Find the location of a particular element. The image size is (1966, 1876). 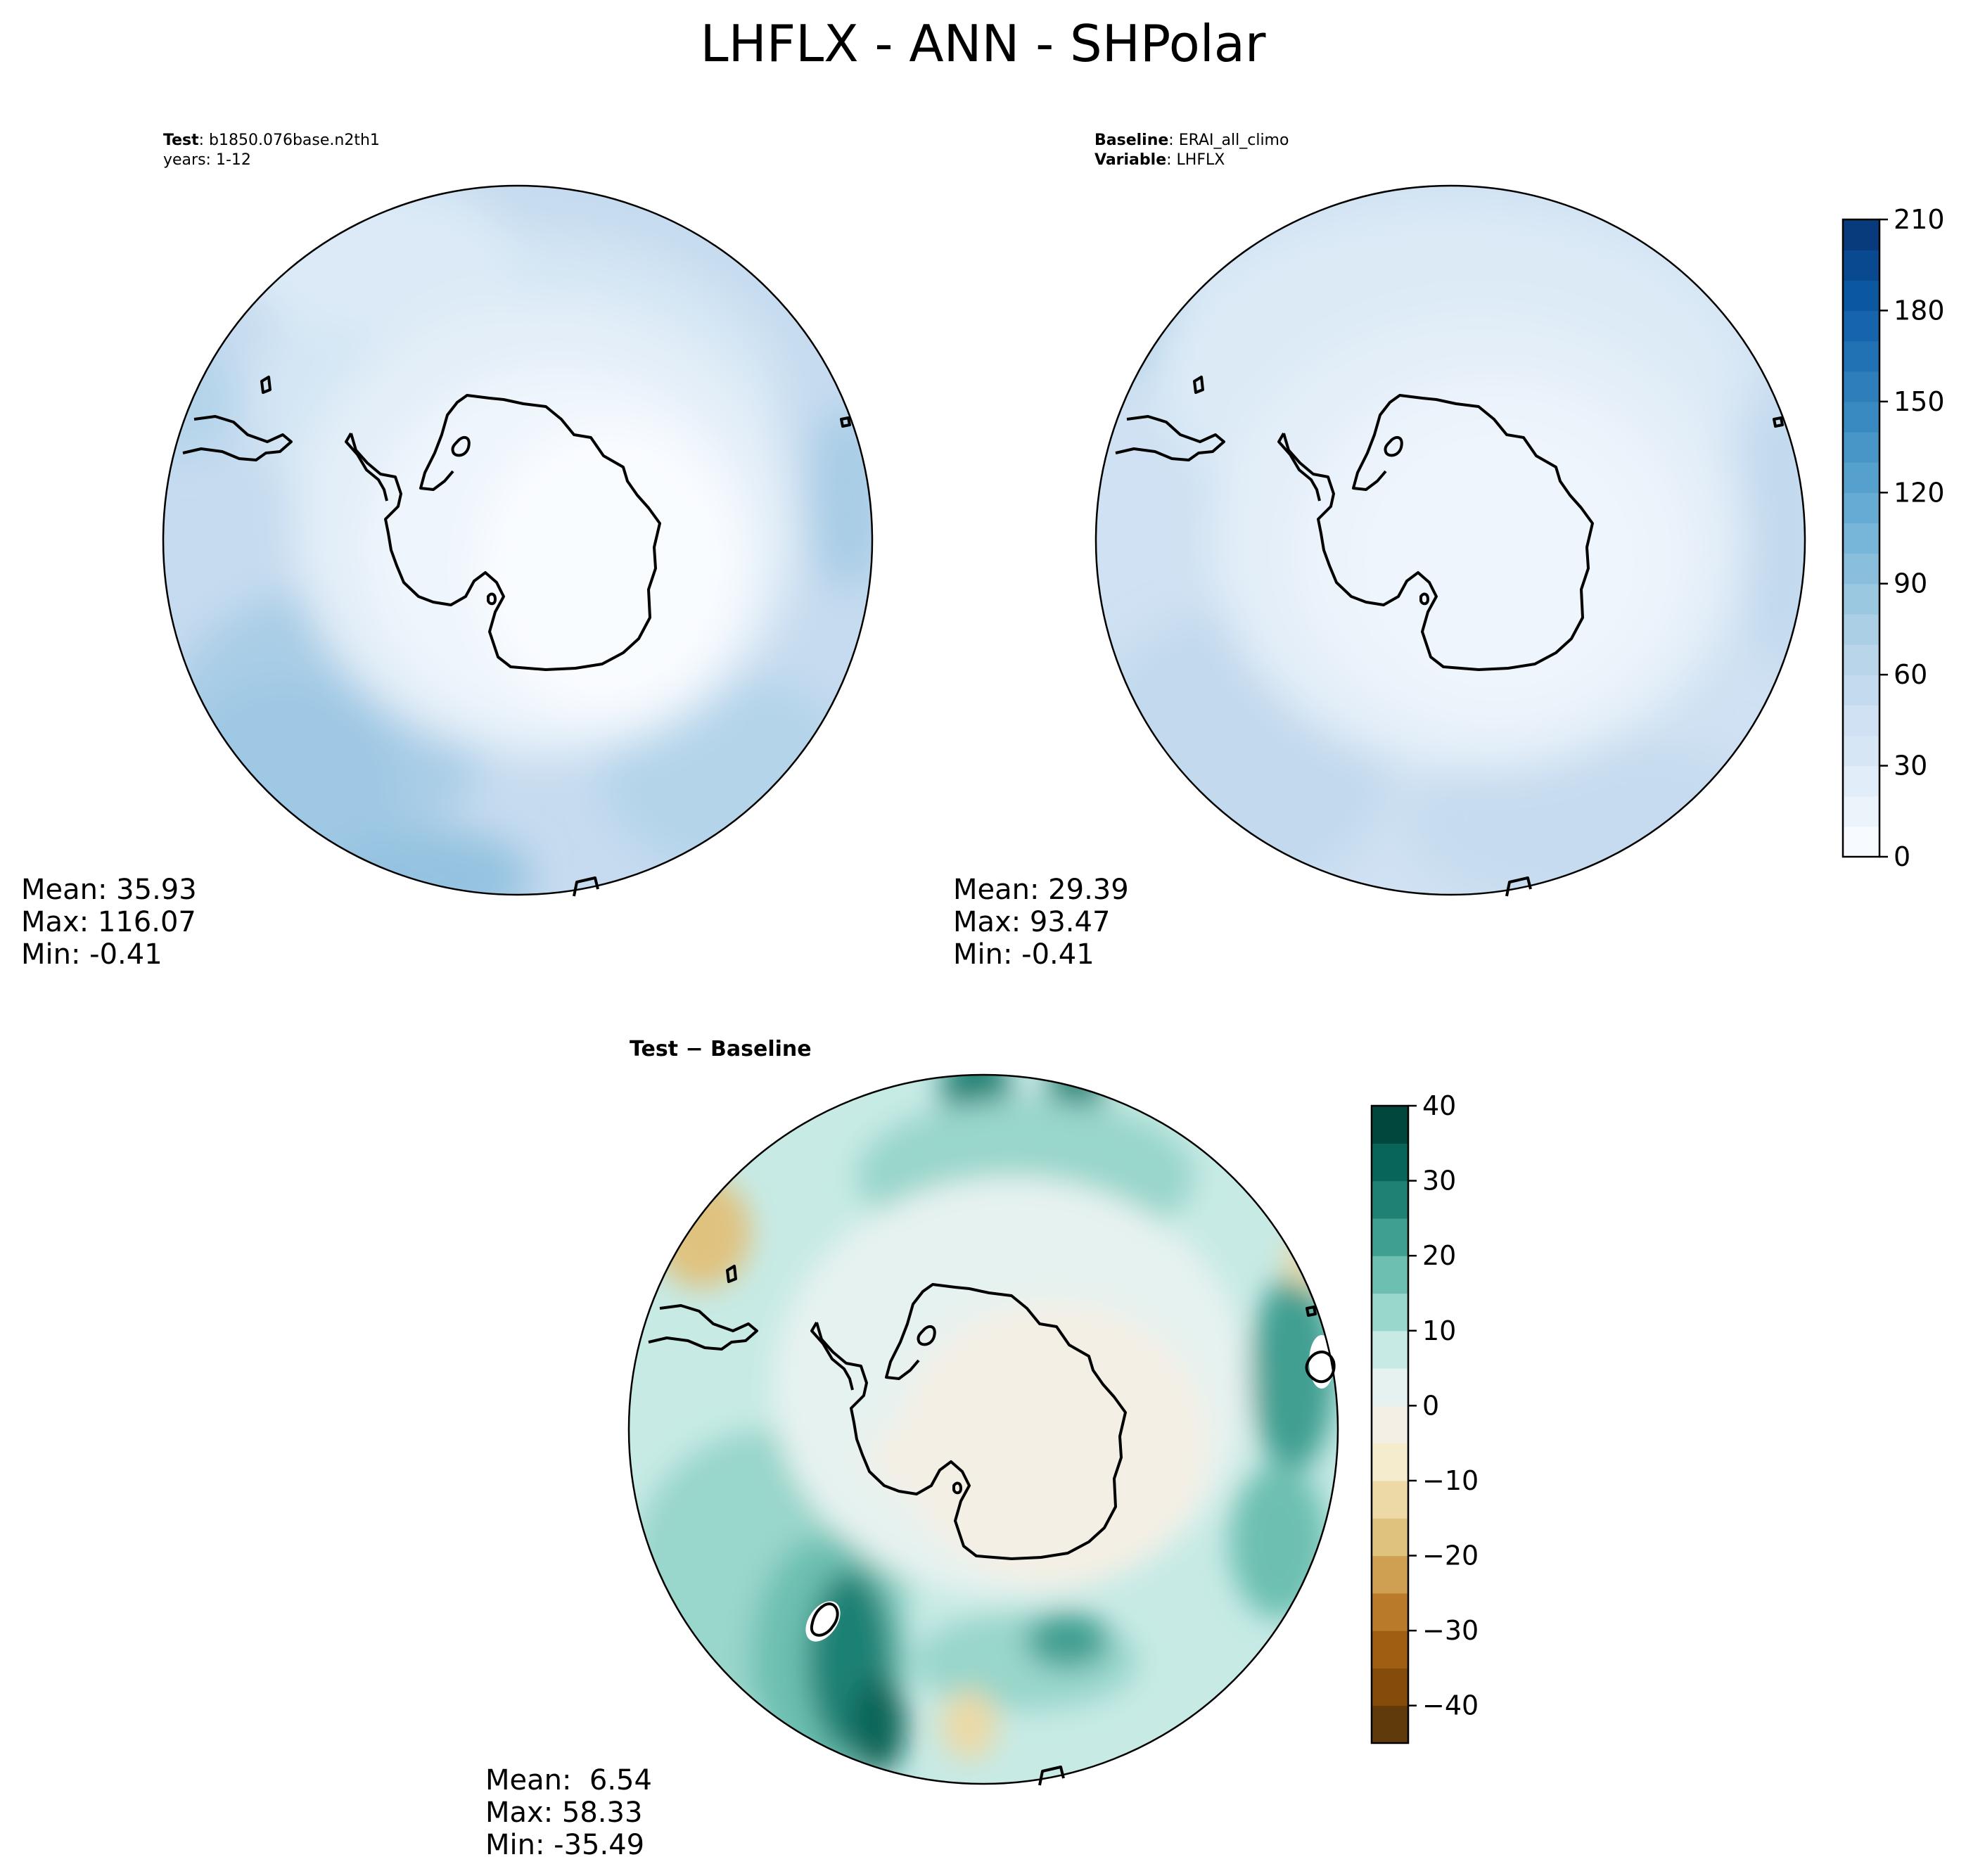

baseline-stats: Mean: 29.39 Max: 93.47 Min: -0.41 is located at coordinates (1041, 922).